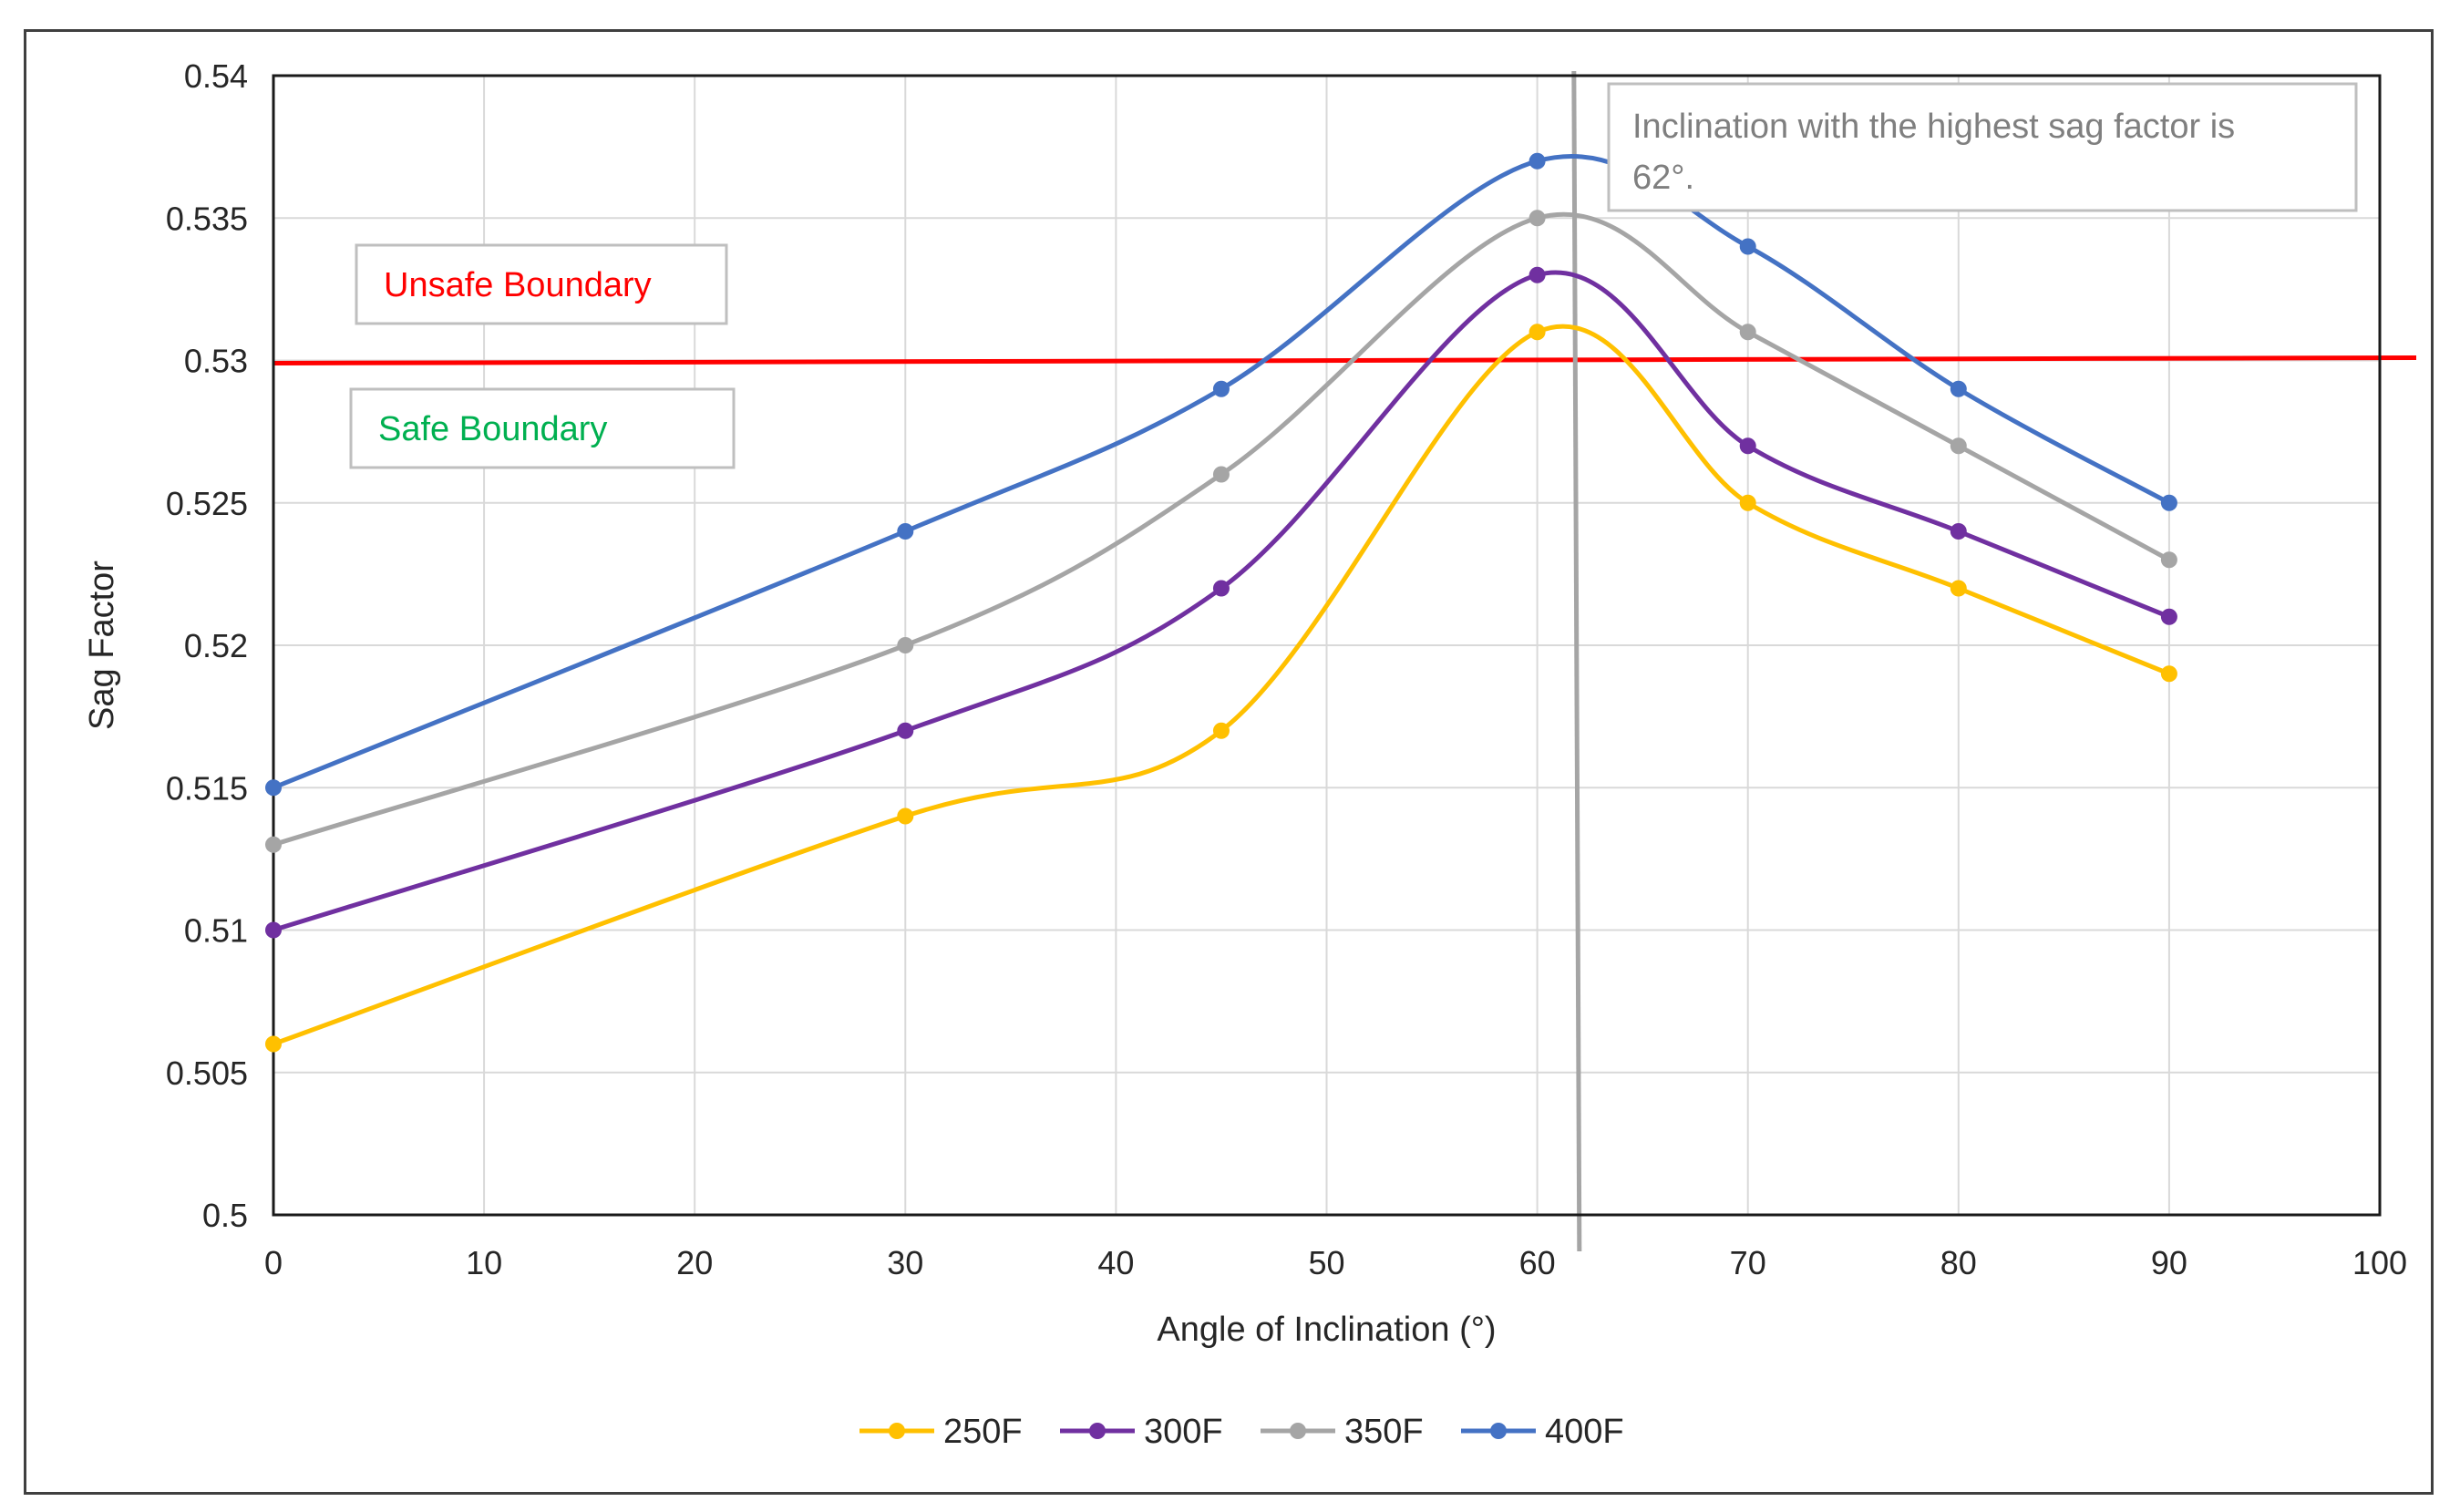 The width and height of the screenshot is (2460, 1512). I want to click on y-tick-label: 0.53, so click(216, 361).